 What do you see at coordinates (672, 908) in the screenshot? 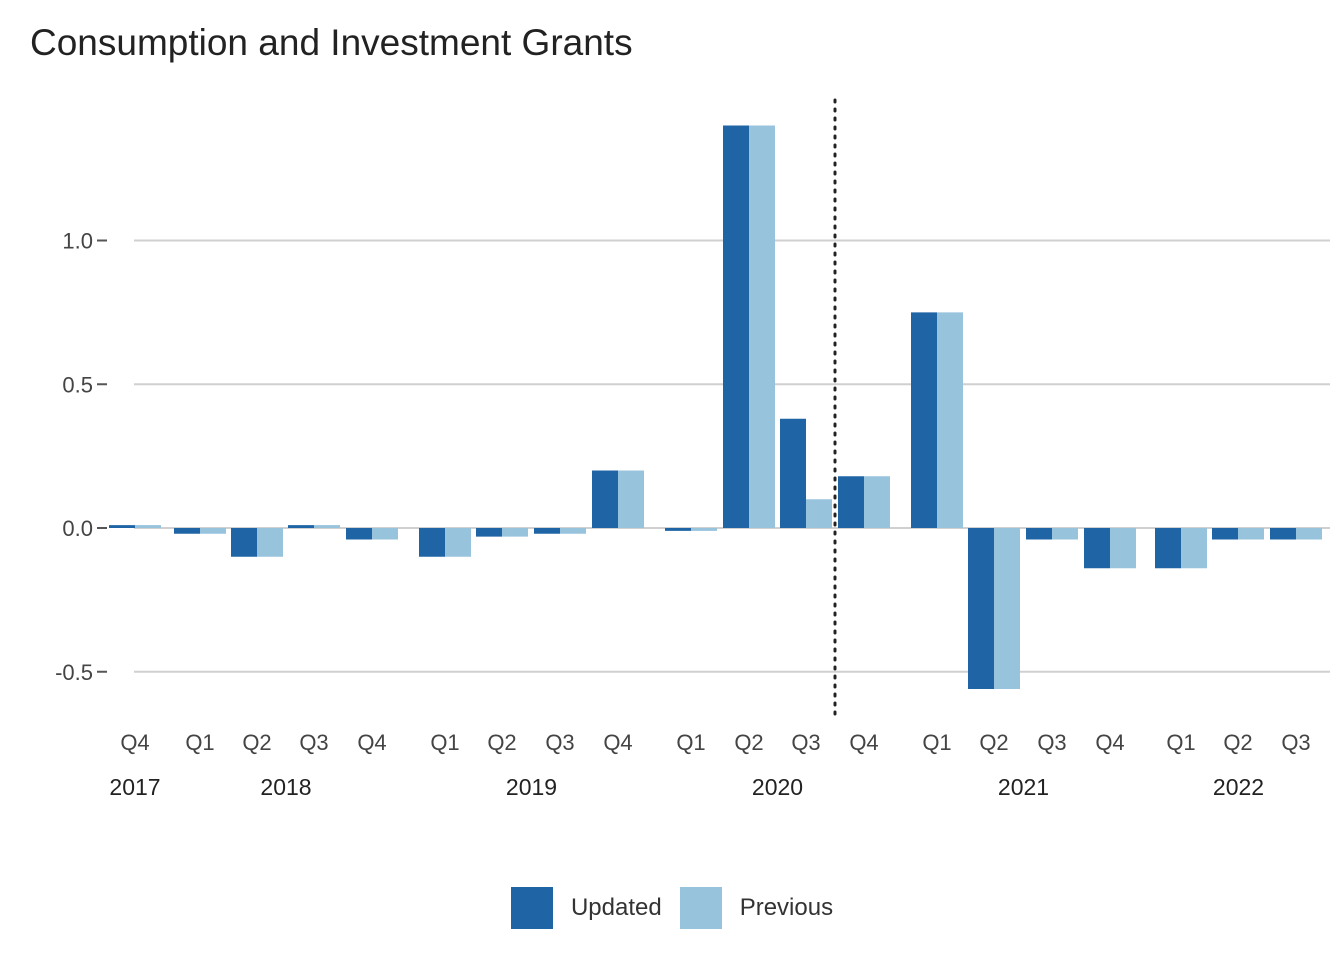
I see `legend: Updated Previous` at bounding box center [672, 908].